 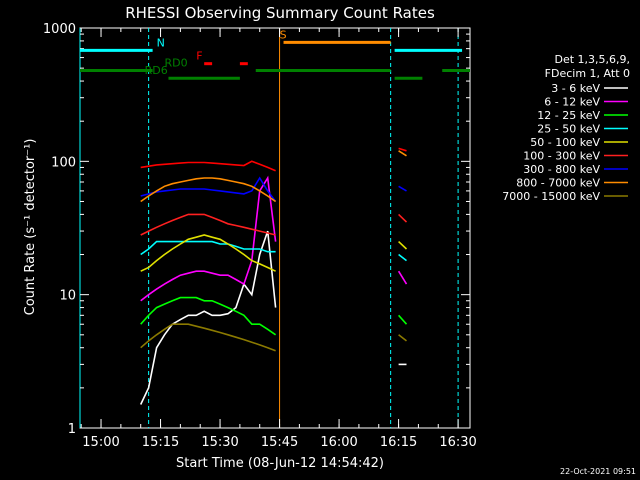 What do you see at coordinates (338, 442) in the screenshot?
I see `x-tick-label: 16:00` at bounding box center [338, 442].